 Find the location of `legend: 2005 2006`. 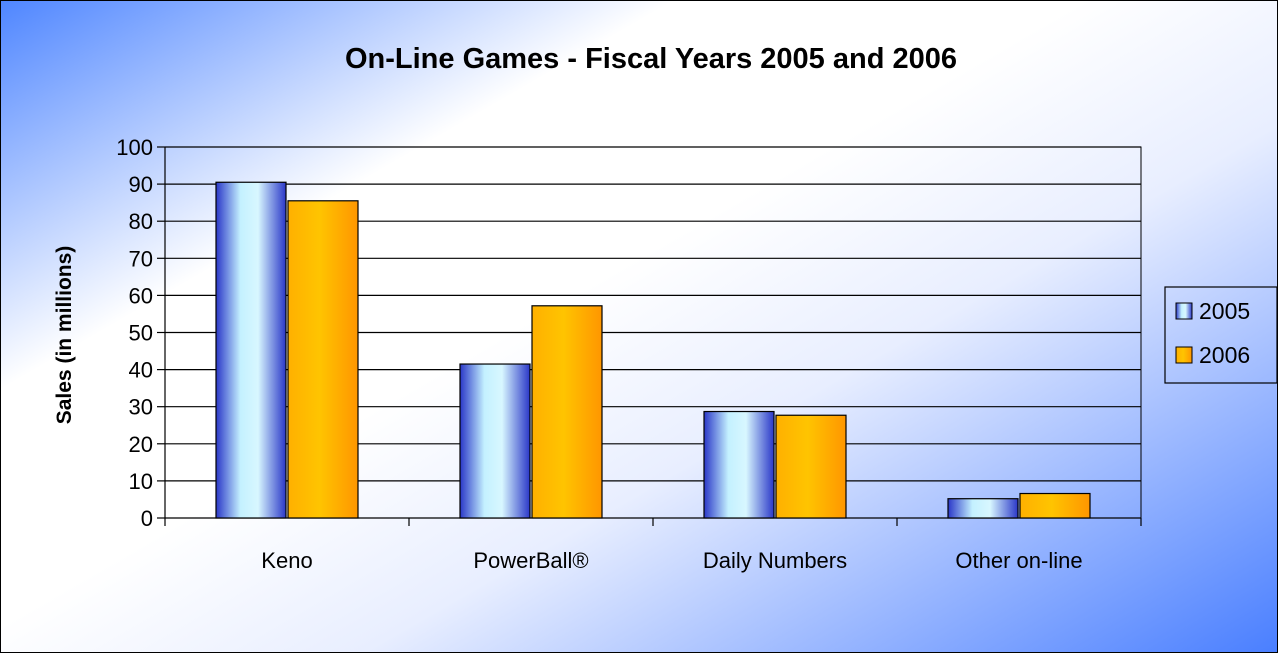

legend: 2005 2006 is located at coordinates (1221, 335).